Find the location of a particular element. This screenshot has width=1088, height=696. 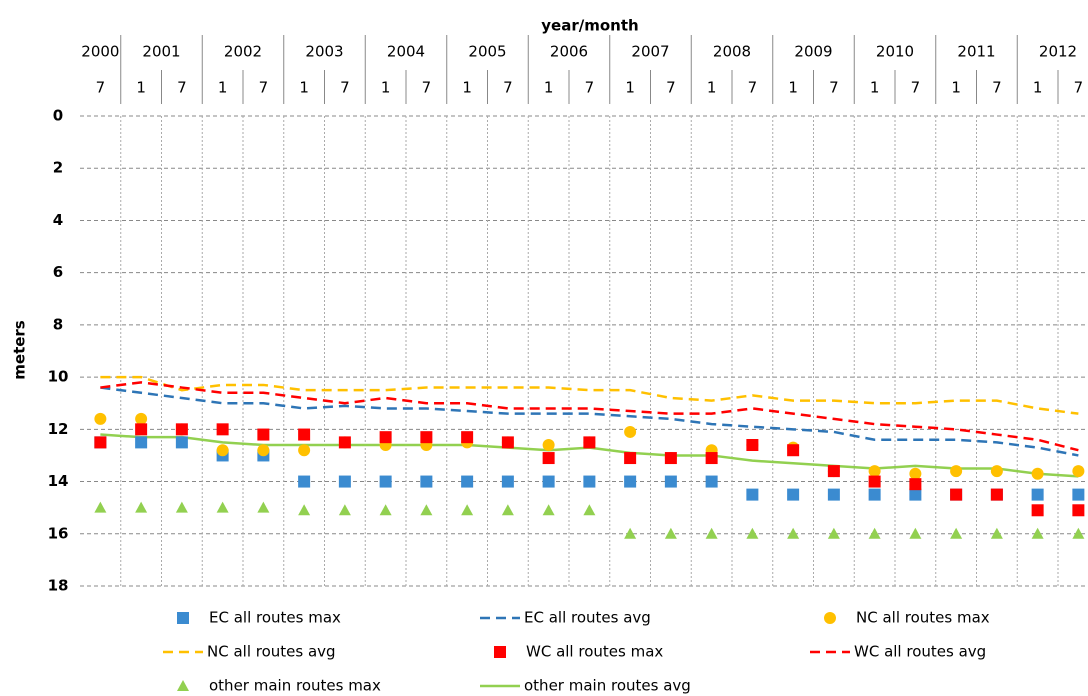

y-tick-label: 14 is located at coordinates (58, 481).